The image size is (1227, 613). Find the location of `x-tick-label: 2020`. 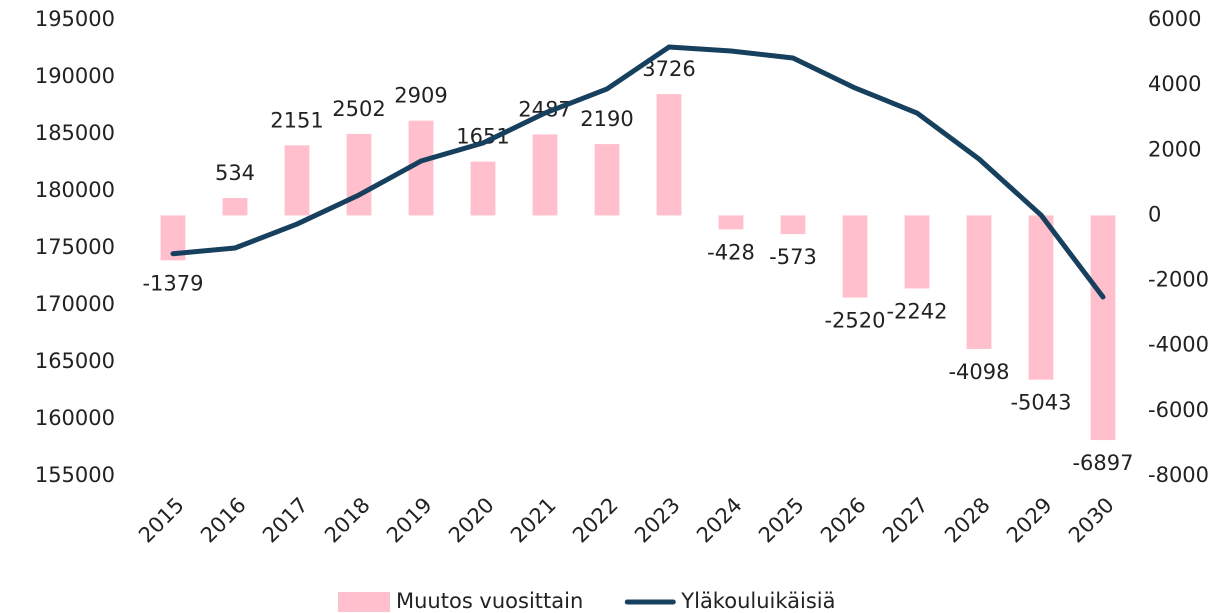

x-tick-label: 2020 is located at coordinates (471, 520).